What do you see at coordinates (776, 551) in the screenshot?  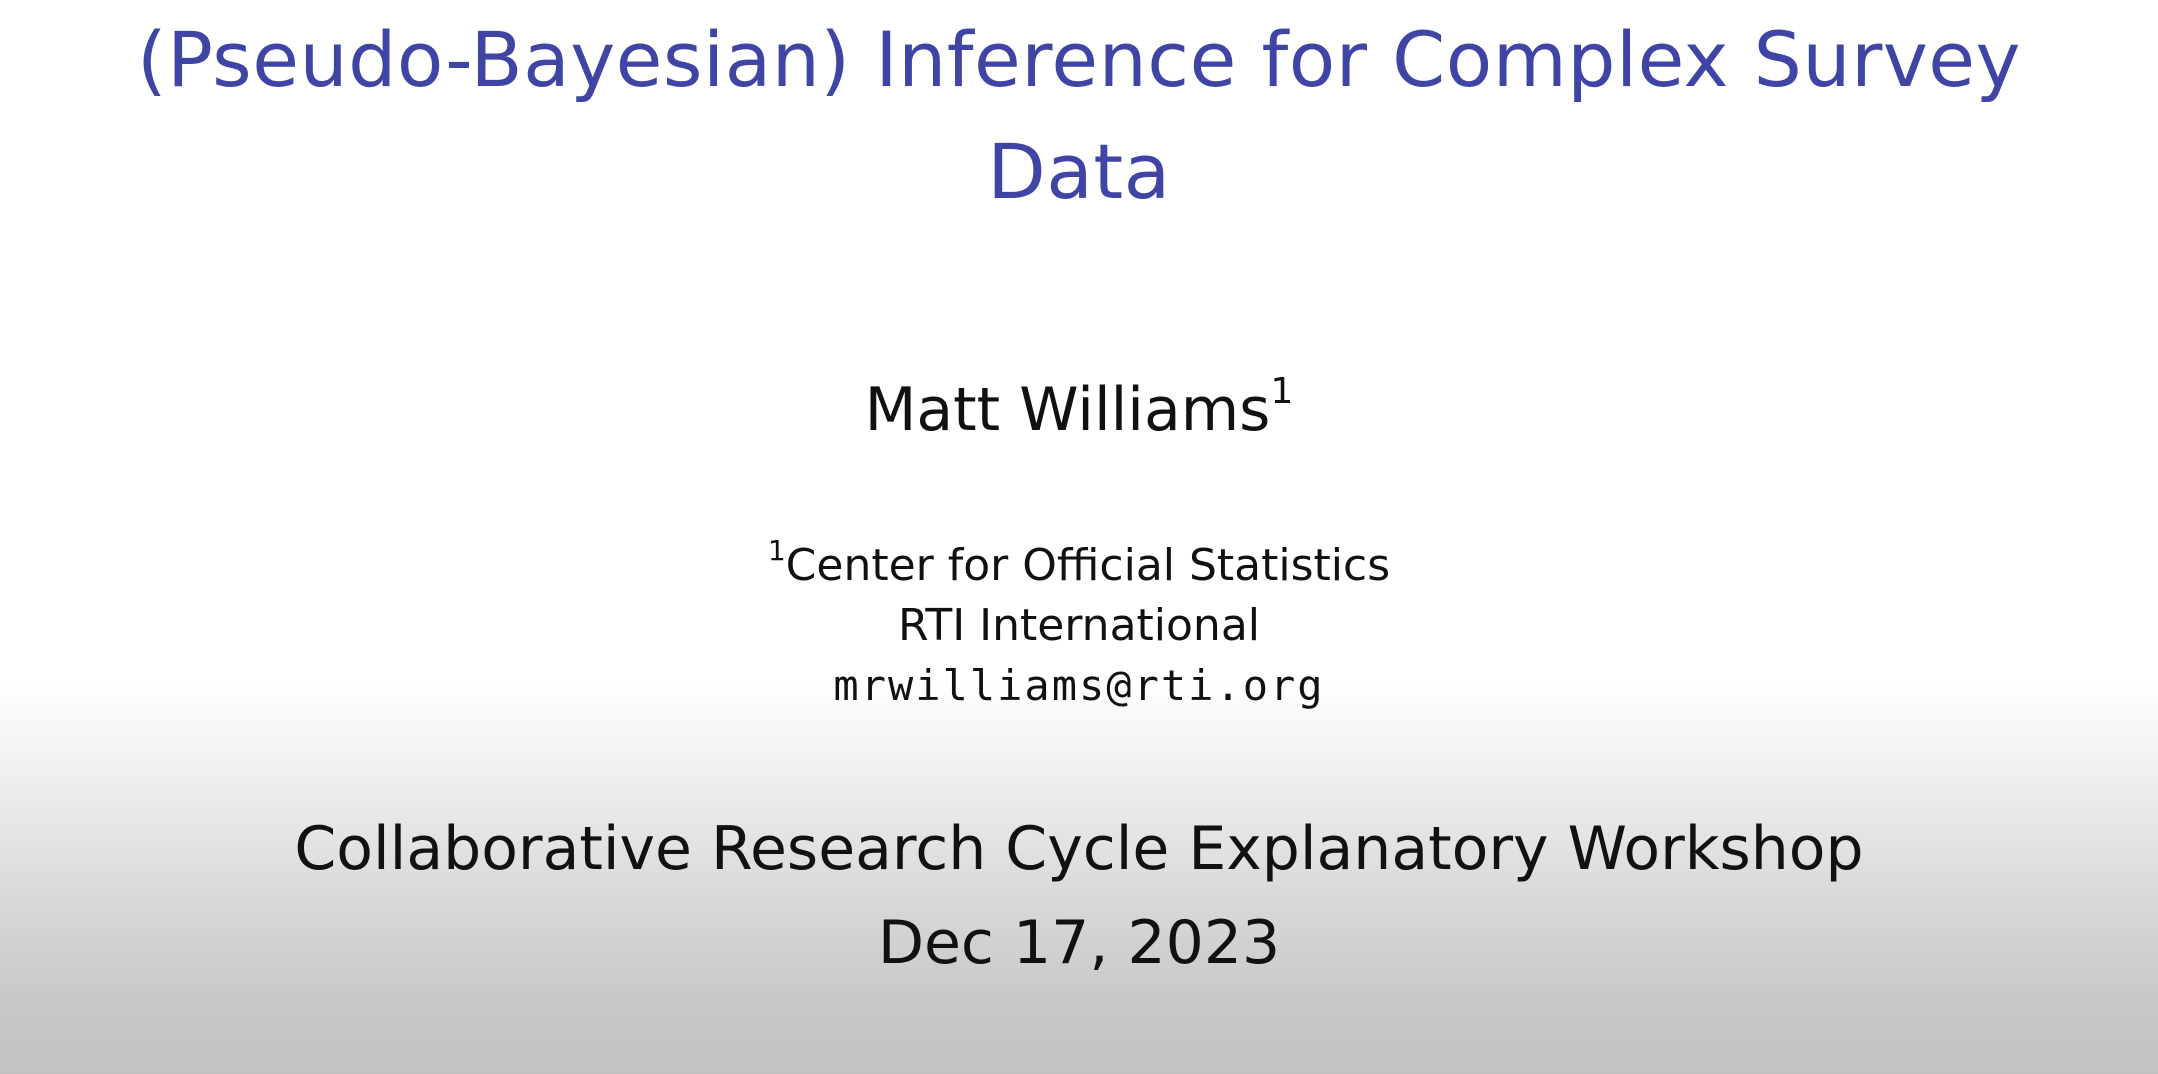 I see `affiliation-marker: 1` at bounding box center [776, 551].